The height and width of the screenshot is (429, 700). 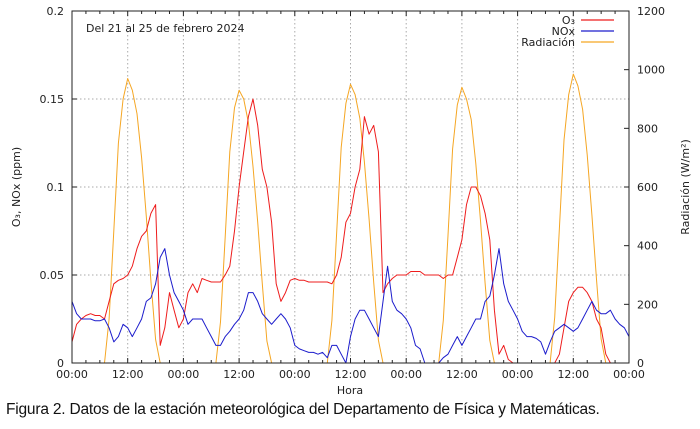 I want to click on y2-tick-label: 1200, so click(x=651, y=11).